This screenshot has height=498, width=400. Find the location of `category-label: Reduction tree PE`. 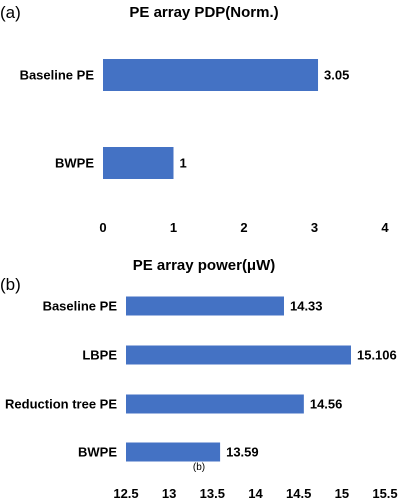

category-label: Reduction tree PE is located at coordinates (61, 404).